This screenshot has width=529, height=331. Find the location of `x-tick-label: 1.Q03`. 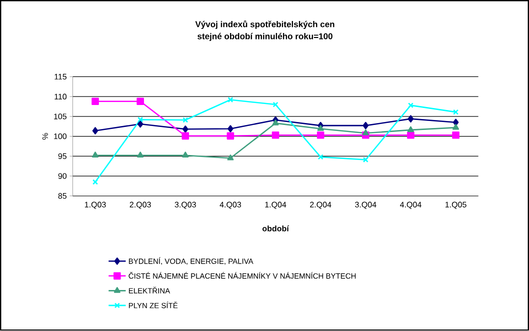

x-tick-label: 1.Q03 is located at coordinates (95, 206).